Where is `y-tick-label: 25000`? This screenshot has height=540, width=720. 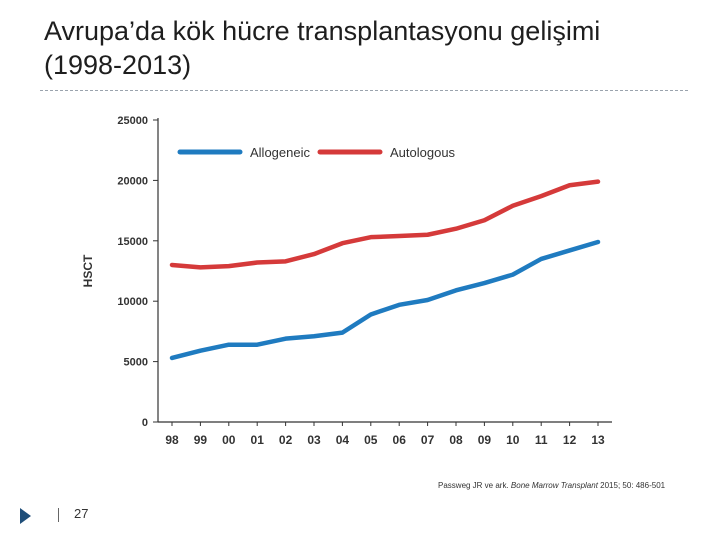 y-tick-label: 25000 is located at coordinates (132, 121).